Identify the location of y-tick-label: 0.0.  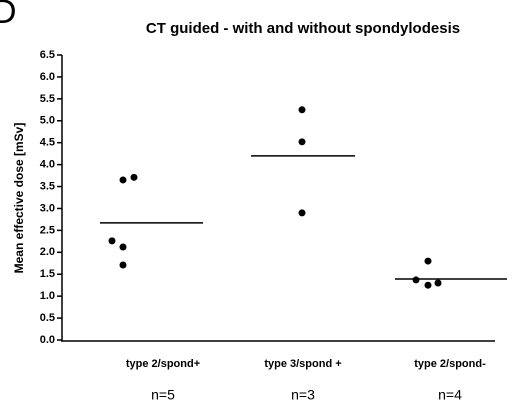
(47, 340).